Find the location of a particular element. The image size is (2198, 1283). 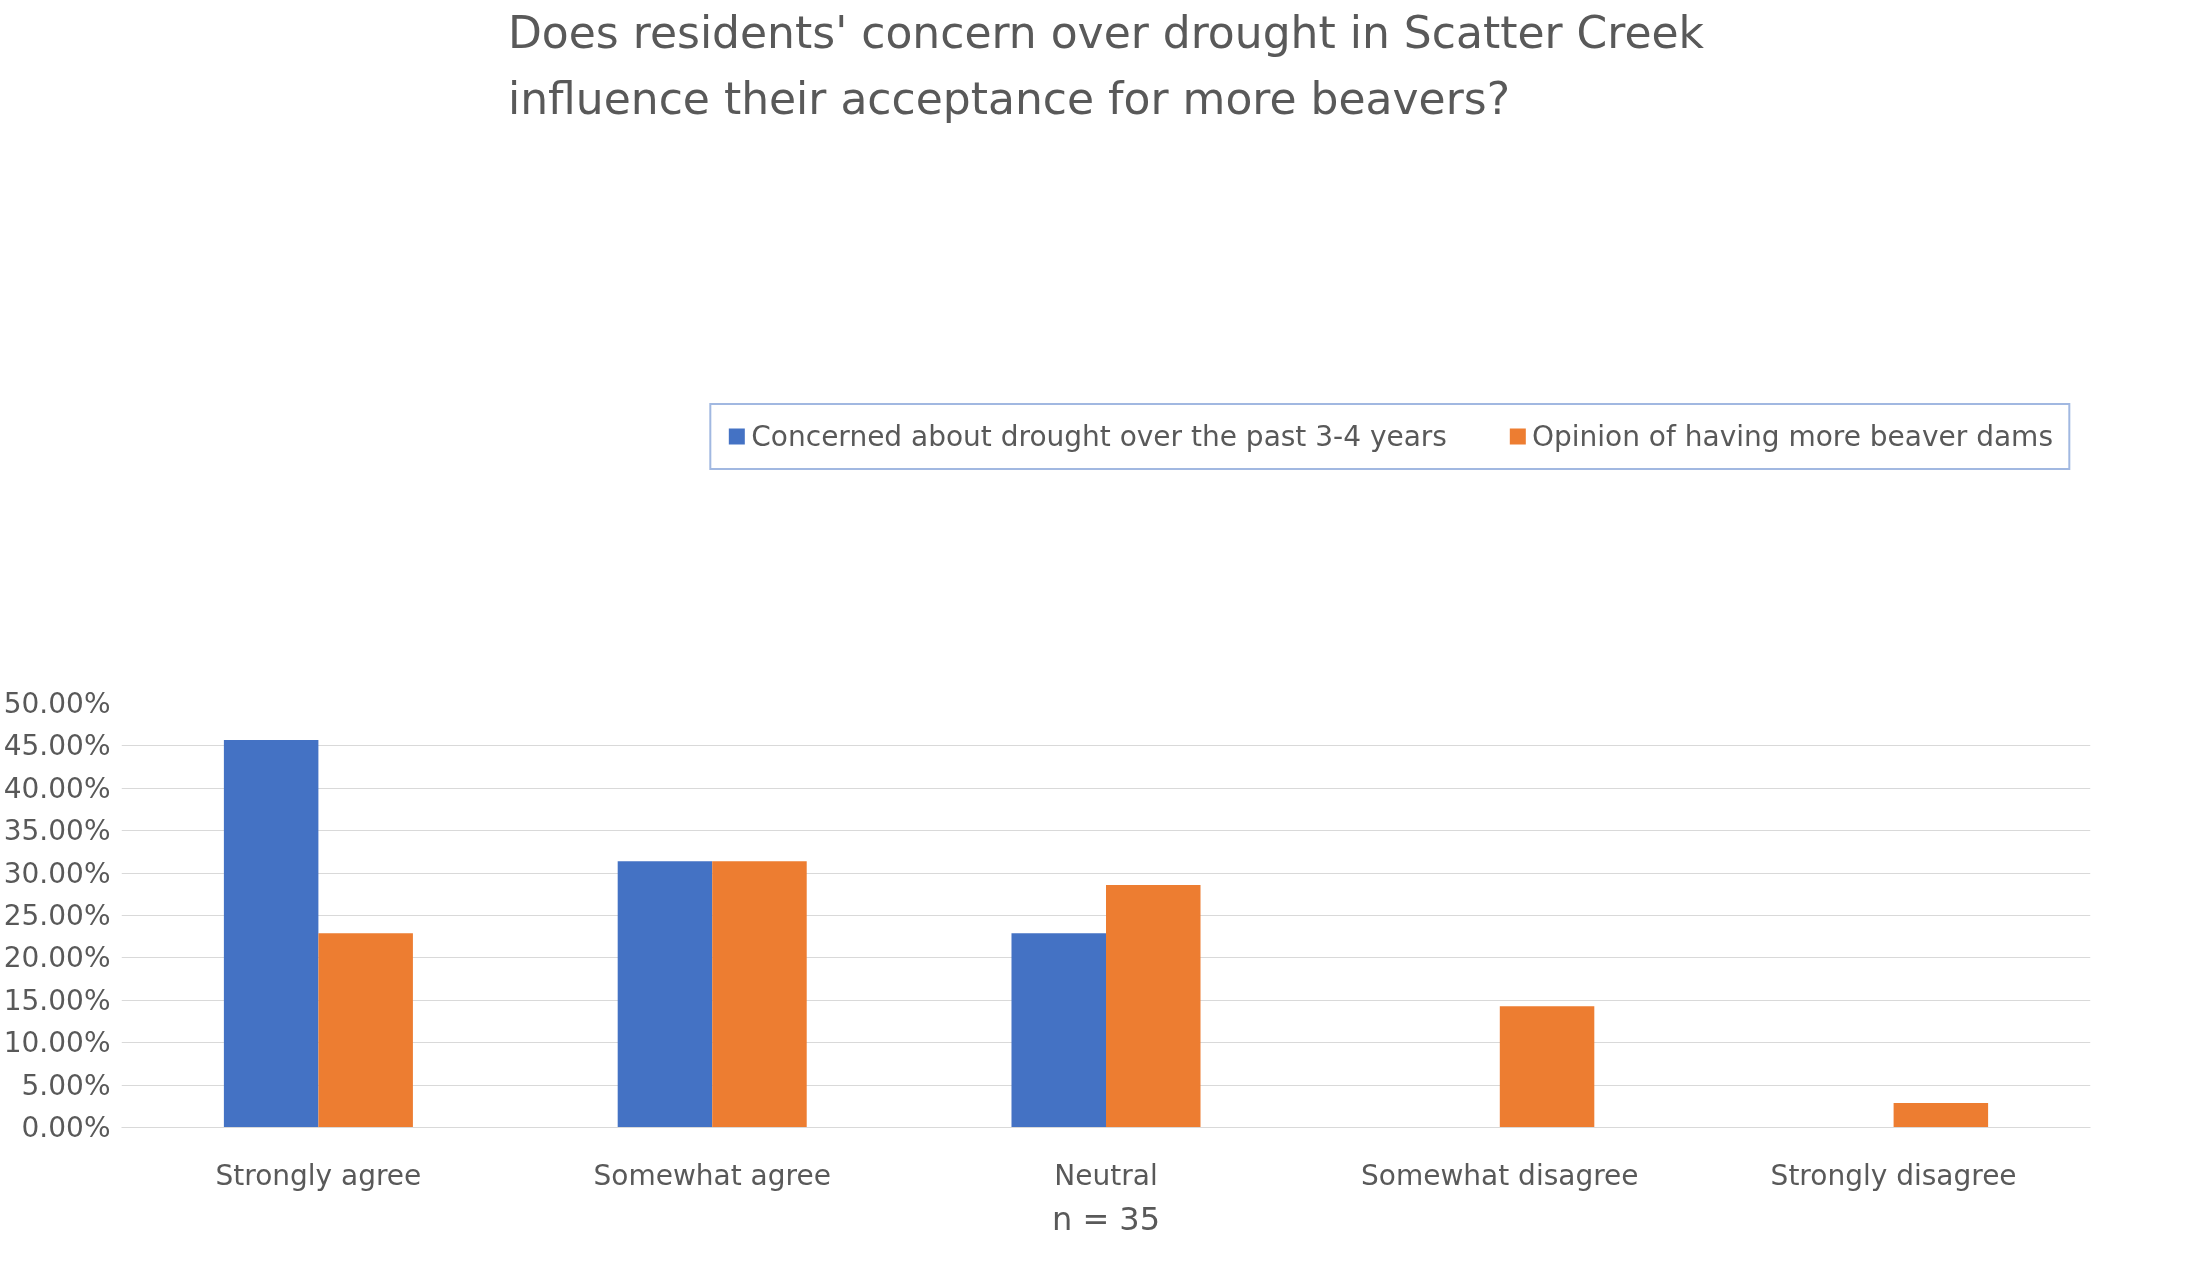

y-tick-label: 25.00% is located at coordinates (57, 915).